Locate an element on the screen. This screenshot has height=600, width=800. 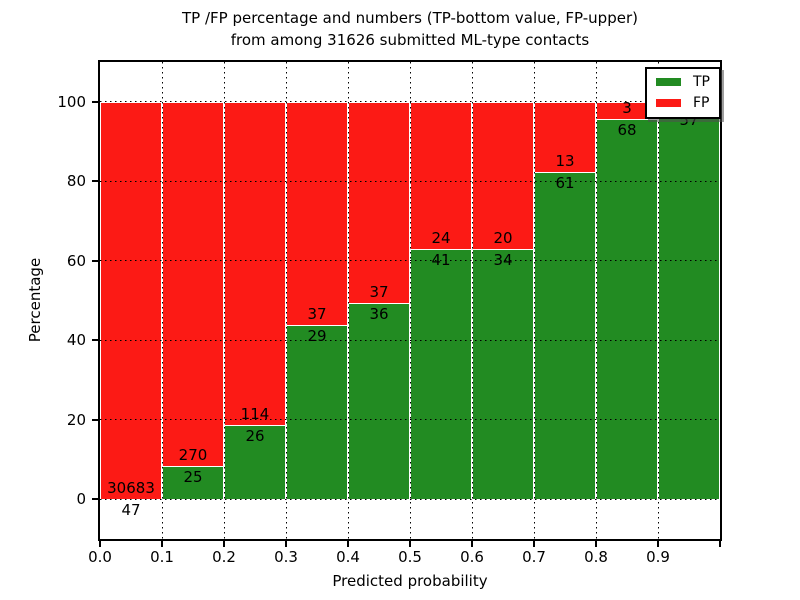
y-tick-label: 40 is located at coordinates (76, 340).